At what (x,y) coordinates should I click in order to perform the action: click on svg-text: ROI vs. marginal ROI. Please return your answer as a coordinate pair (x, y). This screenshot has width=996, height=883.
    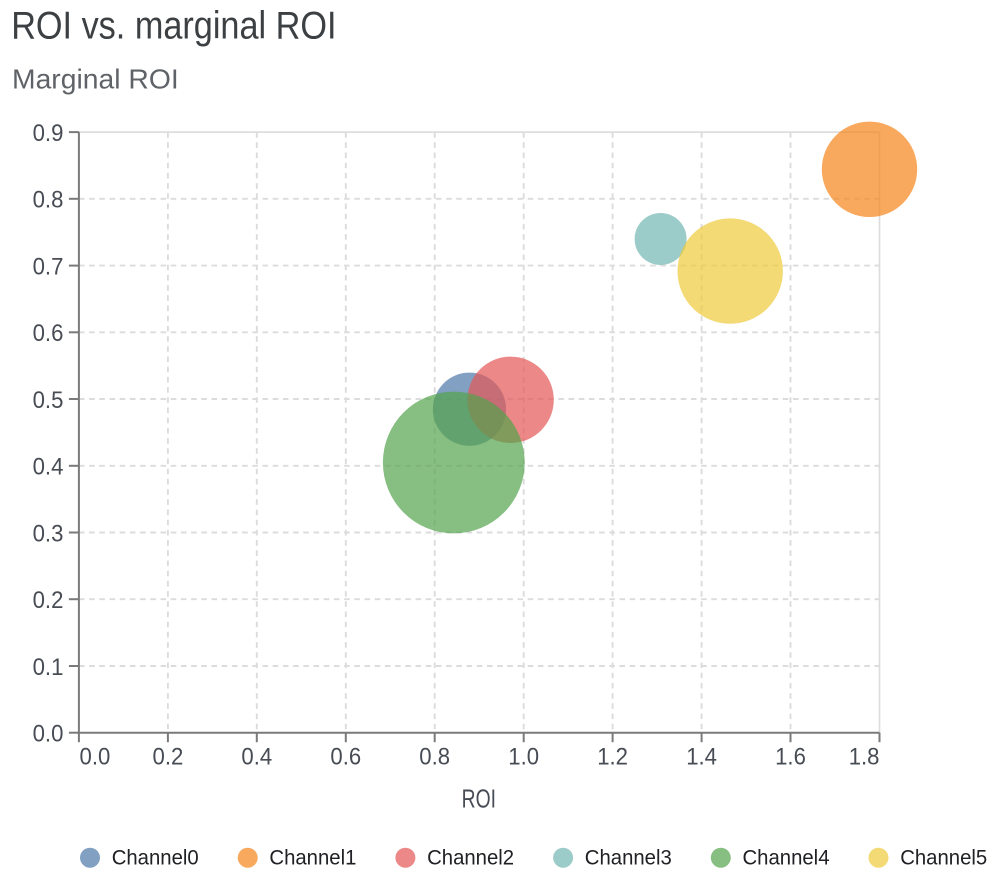
    Looking at the image, I should click on (173, 25).